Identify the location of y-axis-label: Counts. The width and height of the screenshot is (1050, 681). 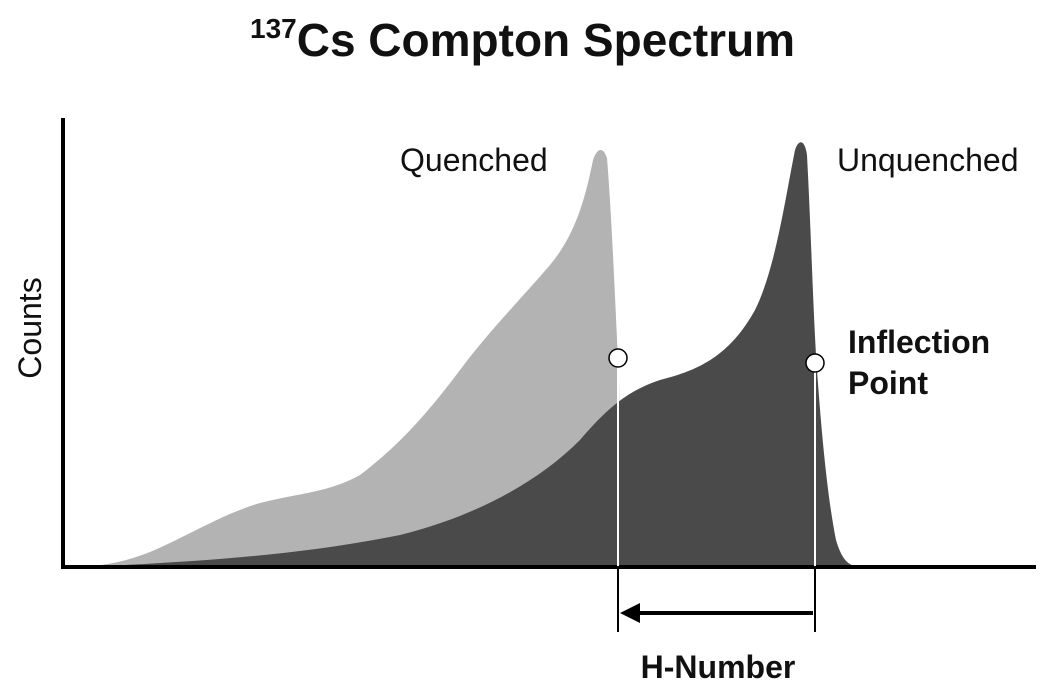
(30, 327).